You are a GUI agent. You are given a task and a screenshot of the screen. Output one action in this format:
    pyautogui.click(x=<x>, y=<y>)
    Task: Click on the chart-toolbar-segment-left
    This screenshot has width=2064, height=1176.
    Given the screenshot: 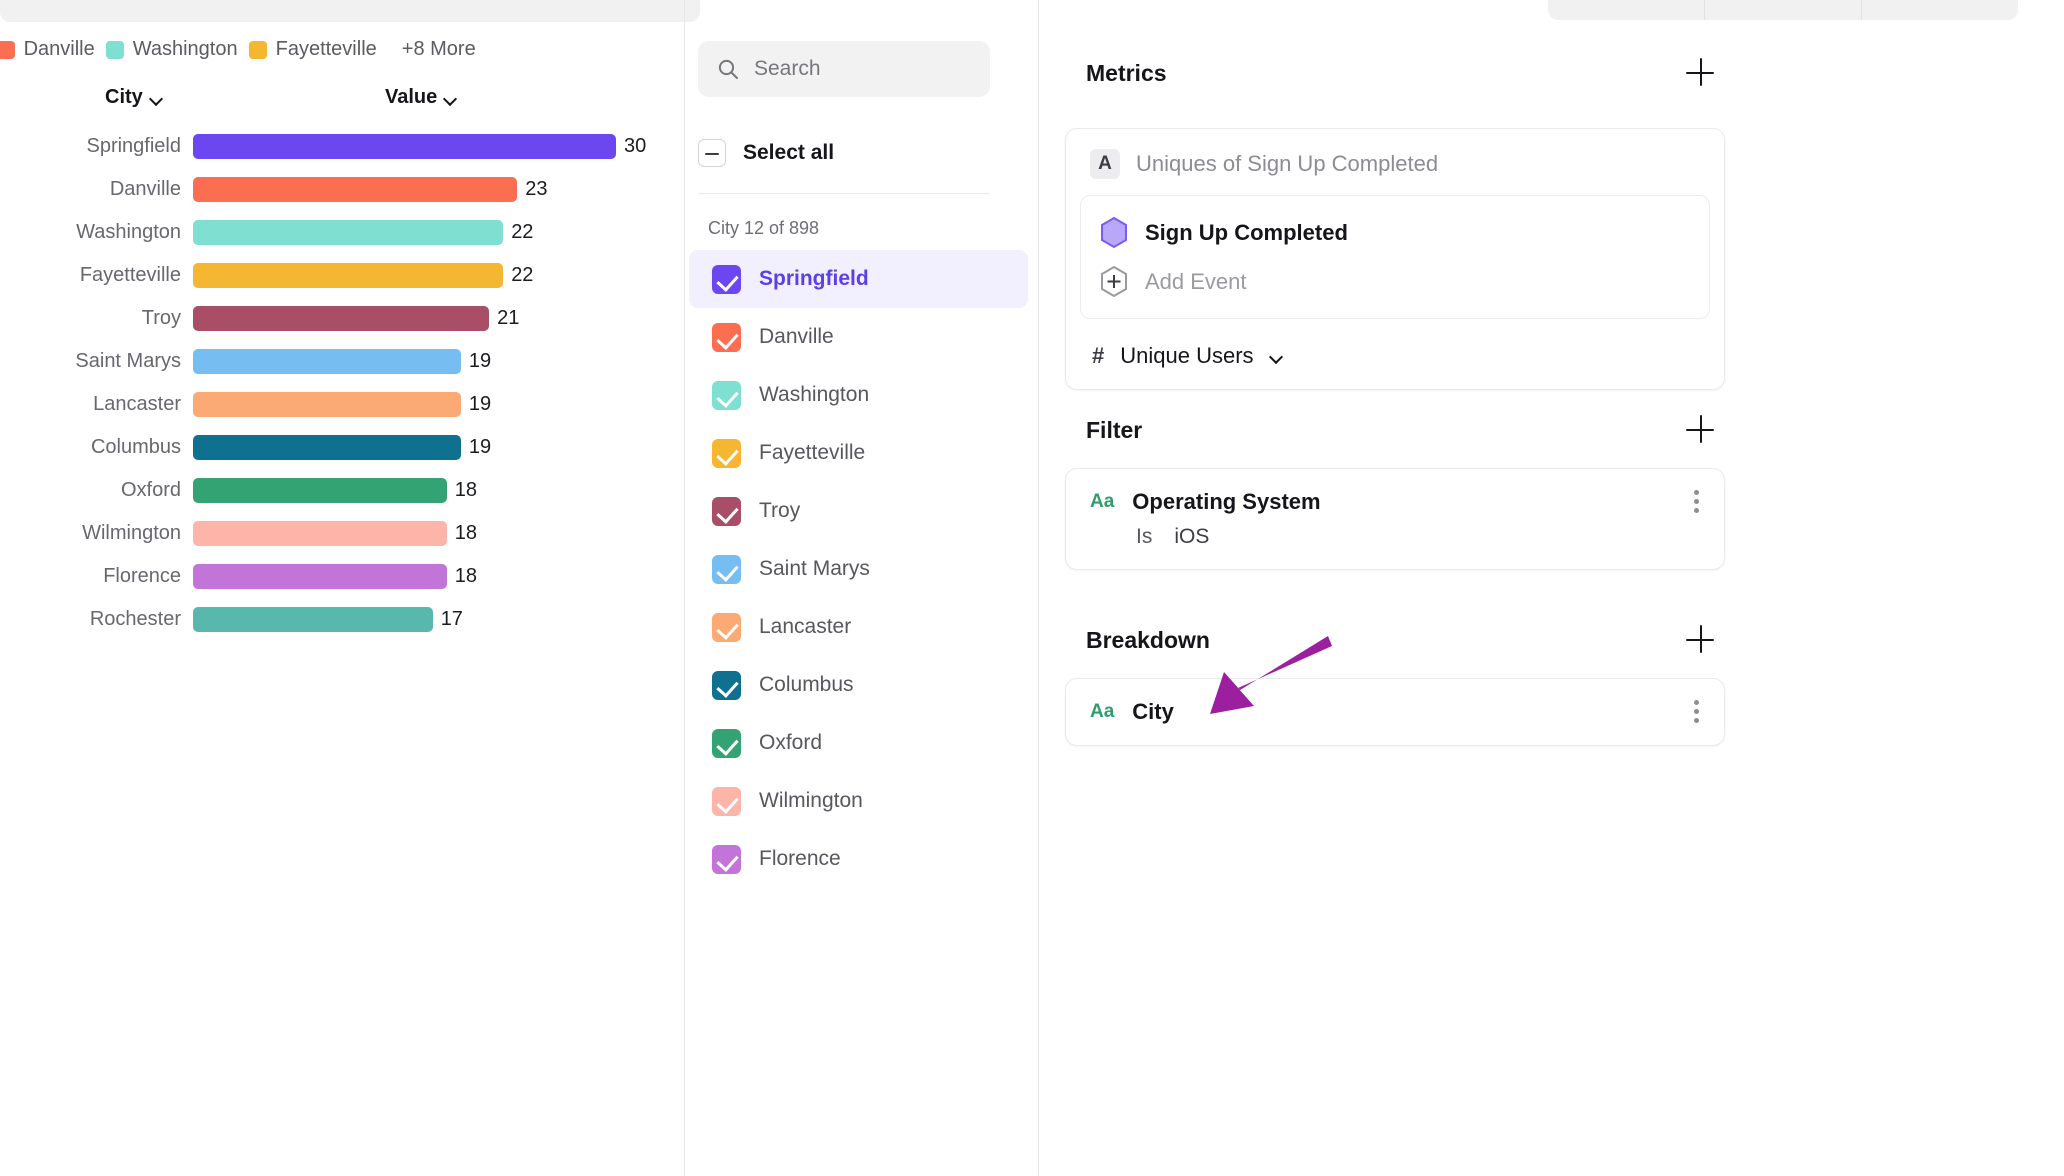 What is the action you would take?
    pyautogui.click(x=350, y=11)
    